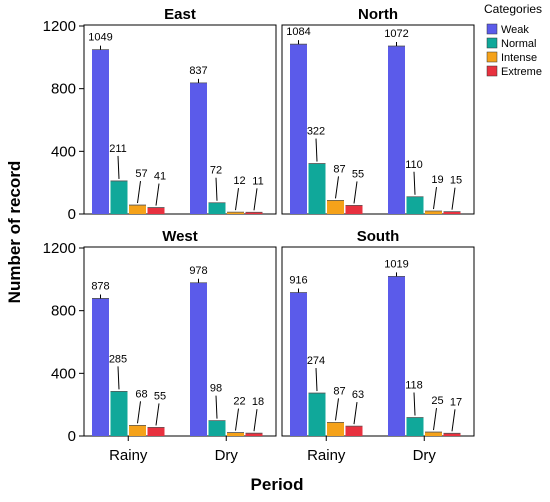 The width and height of the screenshot is (550, 502). What do you see at coordinates (378, 236) in the screenshot?
I see `panel-title: South` at bounding box center [378, 236].